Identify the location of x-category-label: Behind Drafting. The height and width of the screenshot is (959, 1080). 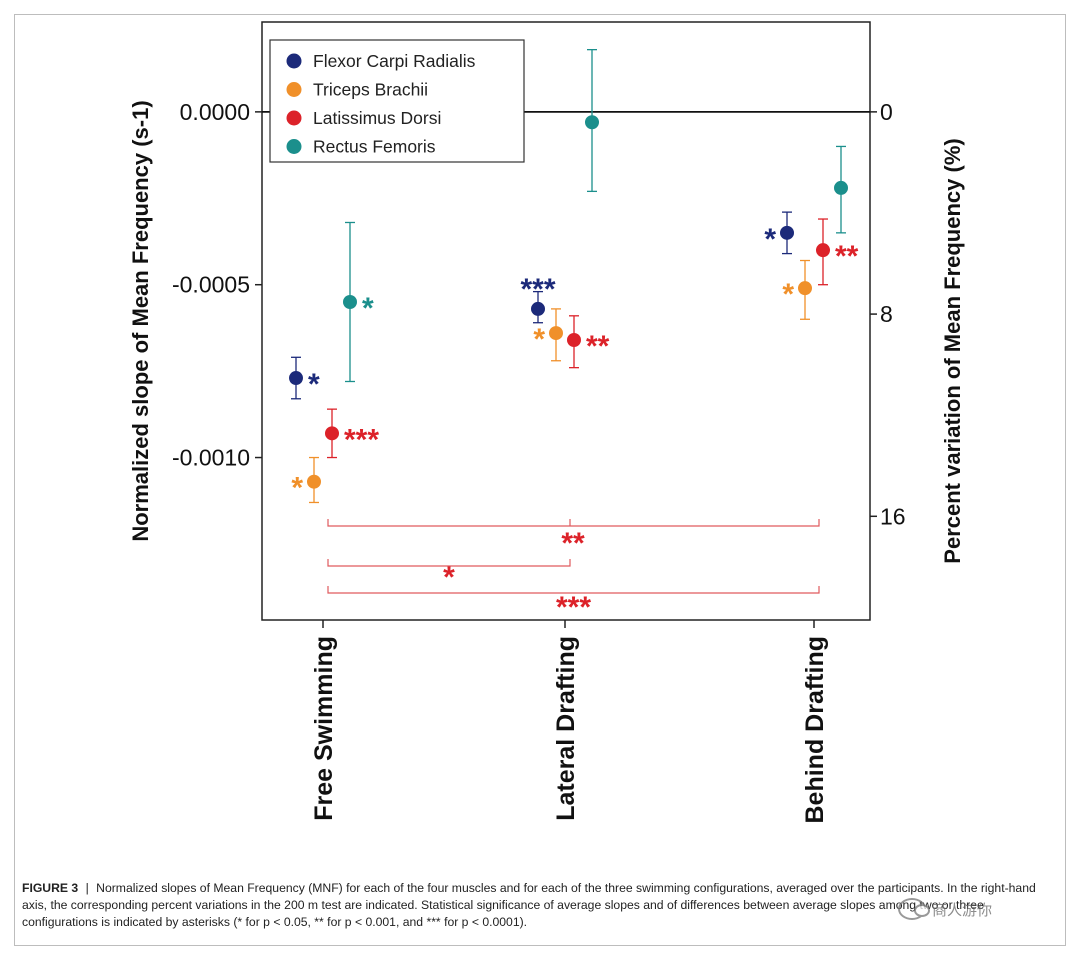
(815, 730).